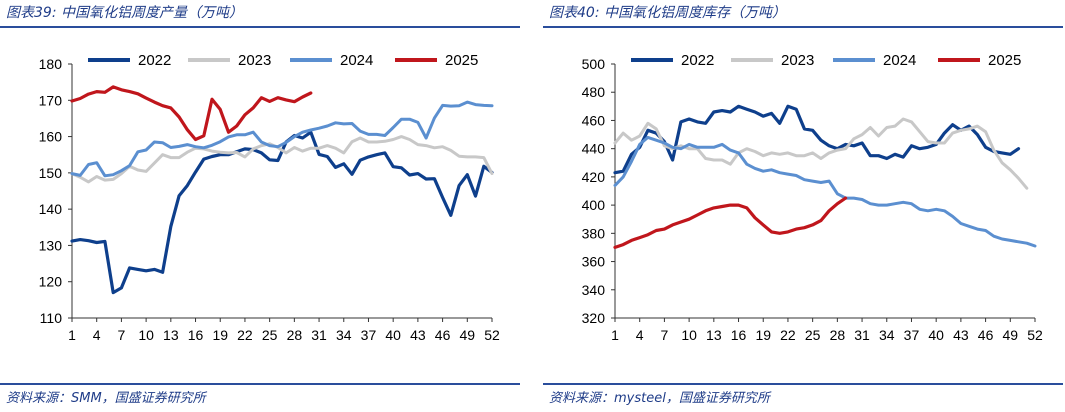  Describe the element at coordinates (51, 245) in the screenshot. I see `y-tick-label: 130` at that location.